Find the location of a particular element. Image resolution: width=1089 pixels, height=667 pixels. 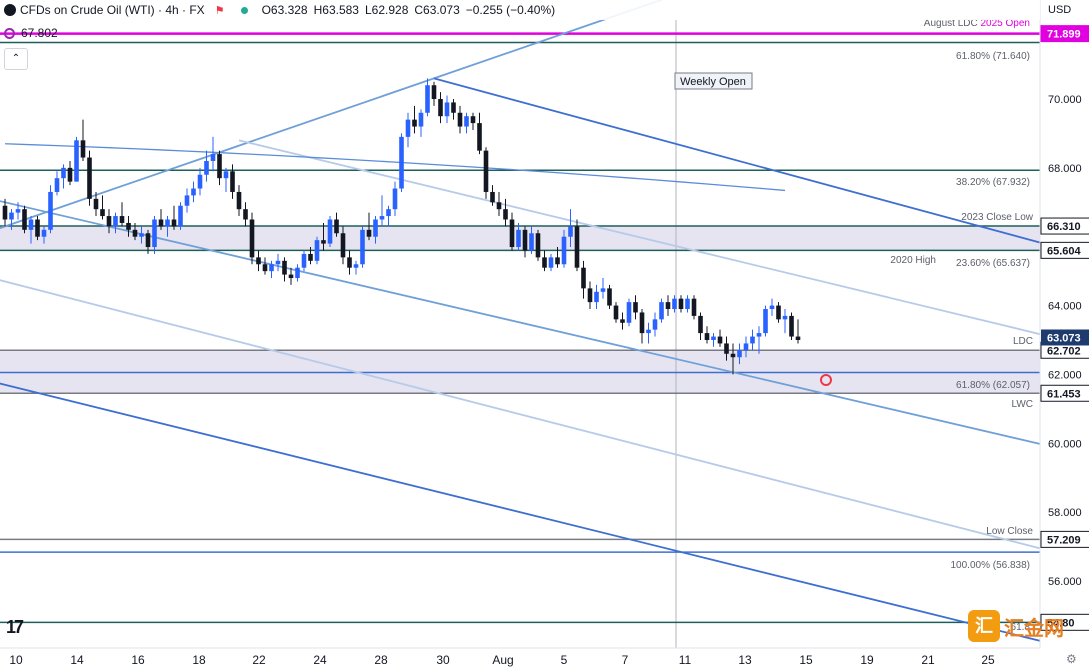

indicator-icon is located at coordinates (9, 33).